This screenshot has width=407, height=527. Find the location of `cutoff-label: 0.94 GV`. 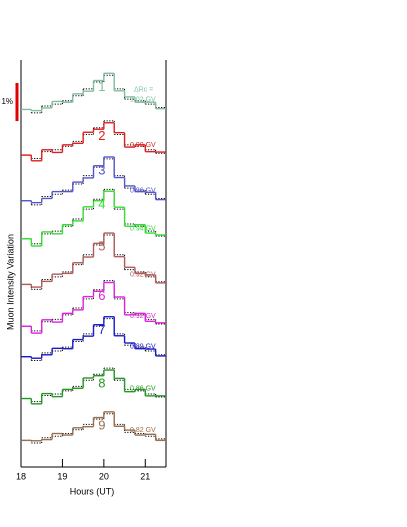

cutoff-label: 0.94 GV is located at coordinates (143, 229).